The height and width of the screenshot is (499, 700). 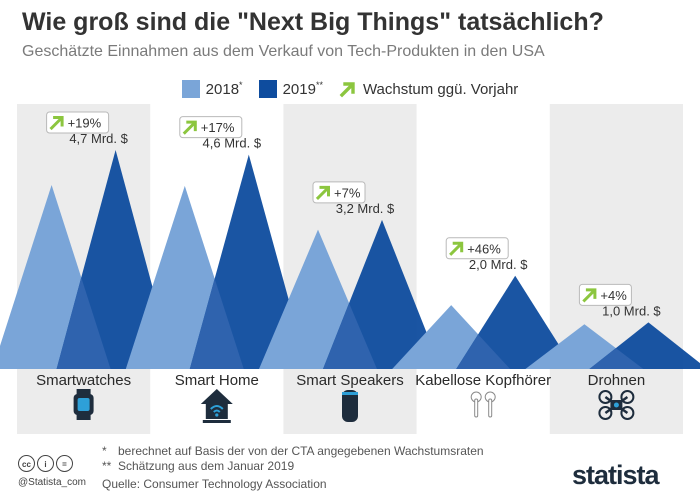 What do you see at coordinates (302, 89) in the screenshot?
I see `legend-label-2019: 2019**` at bounding box center [302, 89].